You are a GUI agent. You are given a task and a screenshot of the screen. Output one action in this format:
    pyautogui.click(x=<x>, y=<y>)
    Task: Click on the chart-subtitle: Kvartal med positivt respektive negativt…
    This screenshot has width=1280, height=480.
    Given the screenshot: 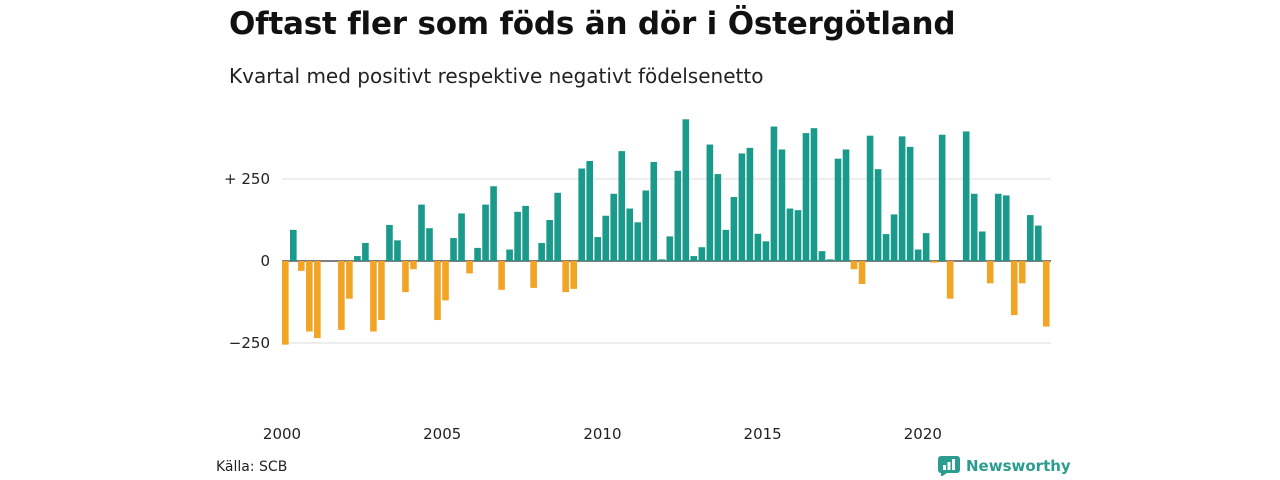 What is the action you would take?
    pyautogui.click(x=496, y=76)
    